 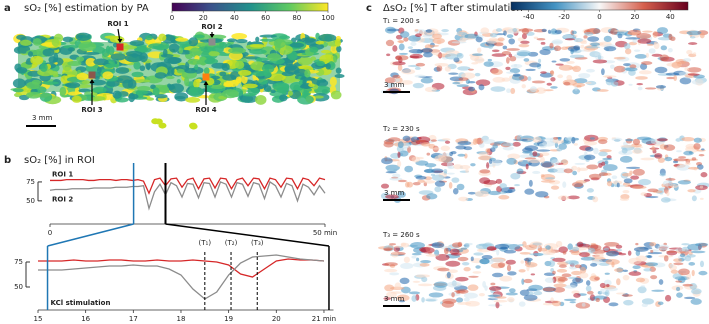 I want to click on roi-marker, so click(x=92, y=75).